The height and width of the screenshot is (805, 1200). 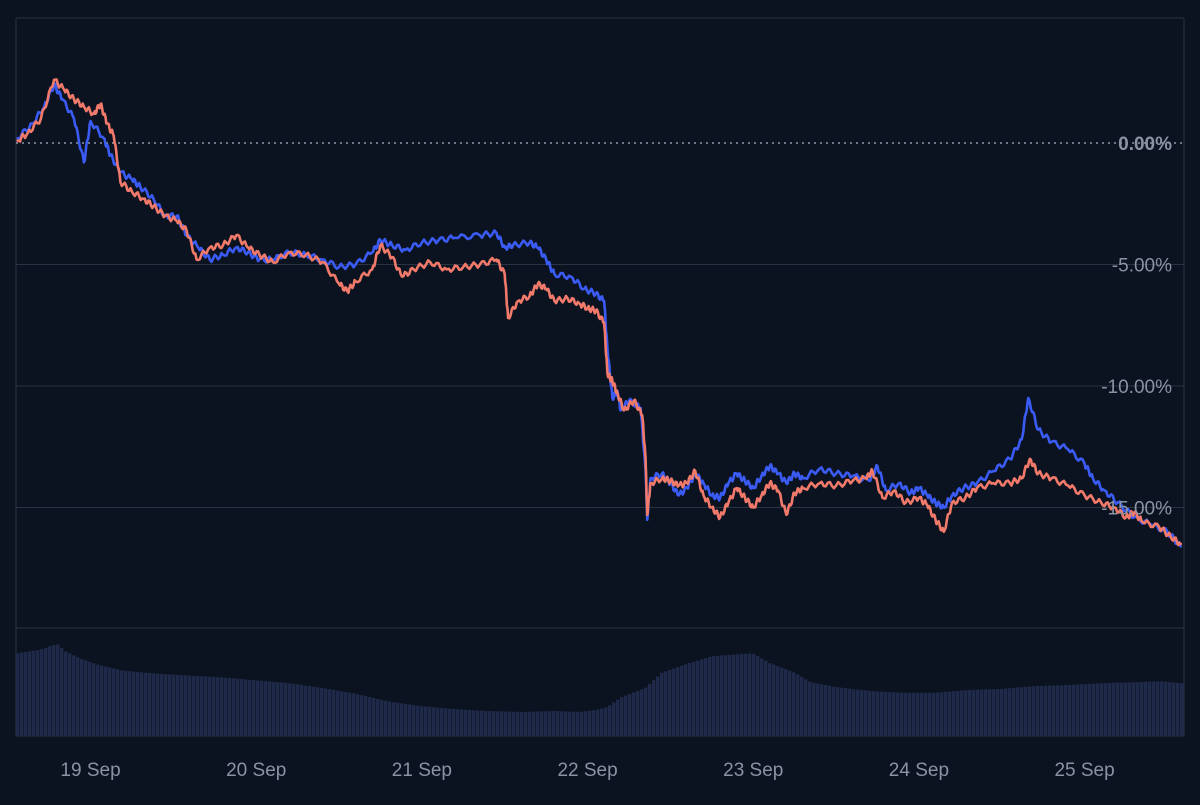 I want to click on y-tick-label: 0.00%, so click(x=1145, y=144).